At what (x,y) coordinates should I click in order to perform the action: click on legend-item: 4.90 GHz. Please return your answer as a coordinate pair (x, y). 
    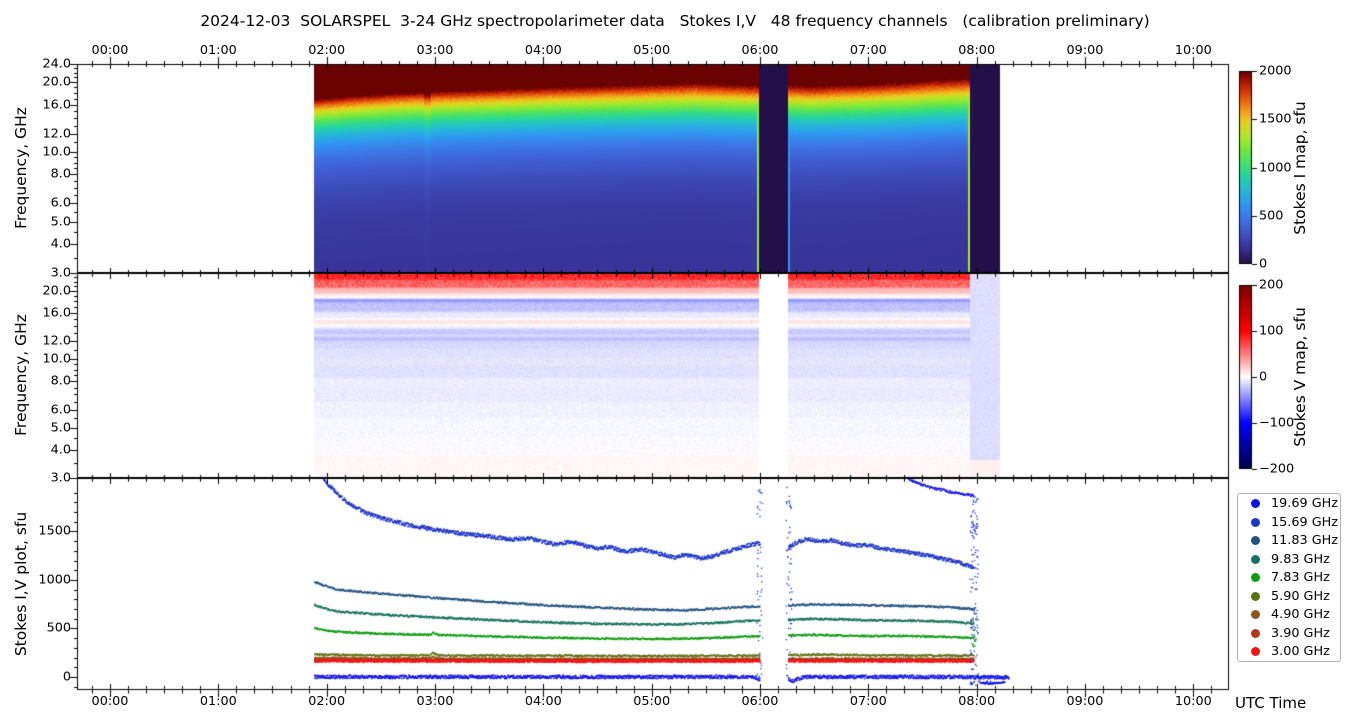
    Looking at the image, I should click on (1289, 615).